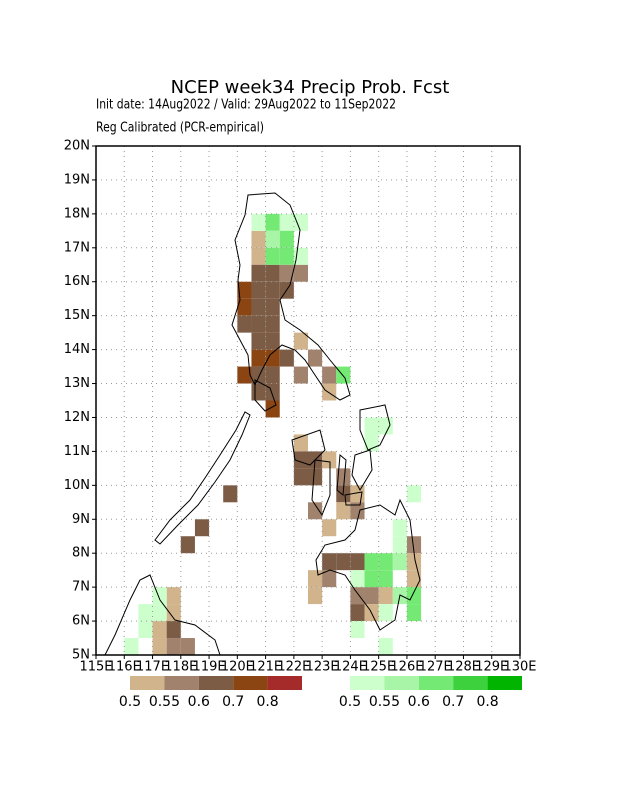 This screenshot has height=800, width=618. I want to click on coast-borneo, so click(162, 615).